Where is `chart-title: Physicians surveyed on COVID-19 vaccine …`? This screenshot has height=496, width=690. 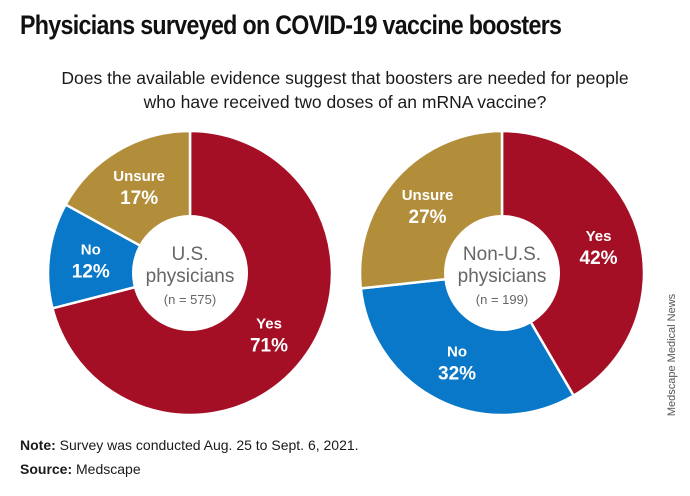 chart-title: Physicians surveyed on COVID-19 vaccine … is located at coordinates (291, 25).